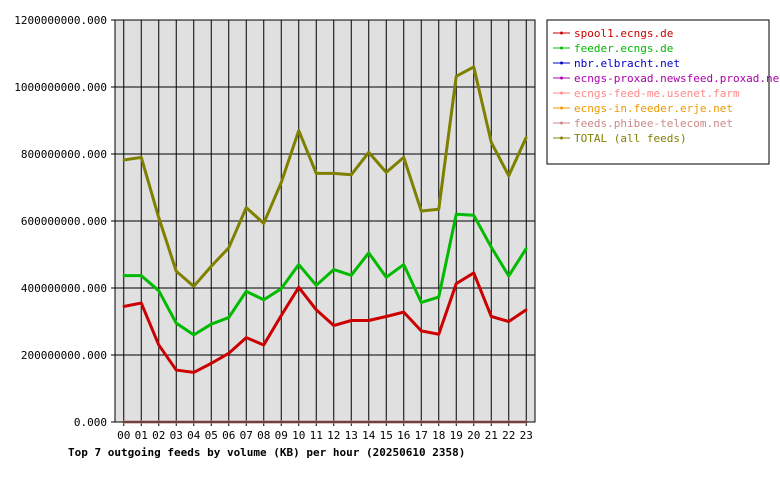 Image resolution: width=780 pixels, height=485 pixels. Describe the element at coordinates (653, 123) in the screenshot. I see `legend-label: feeds.phibee-telecom.net` at that location.